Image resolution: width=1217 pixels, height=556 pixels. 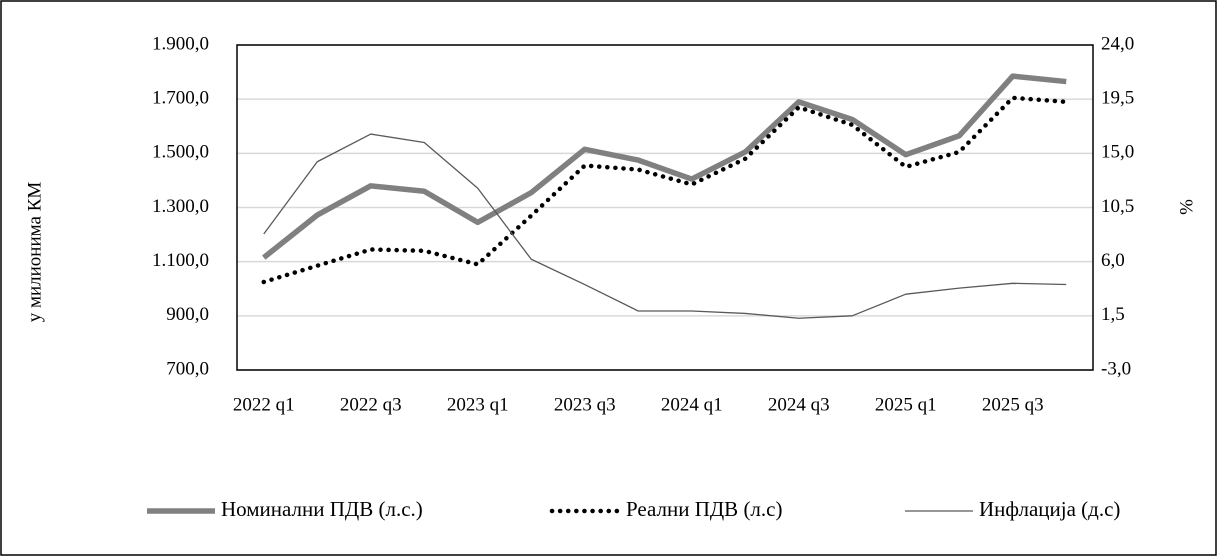 I want to click on y2-tick-label: 10,5, so click(x=1117, y=206).